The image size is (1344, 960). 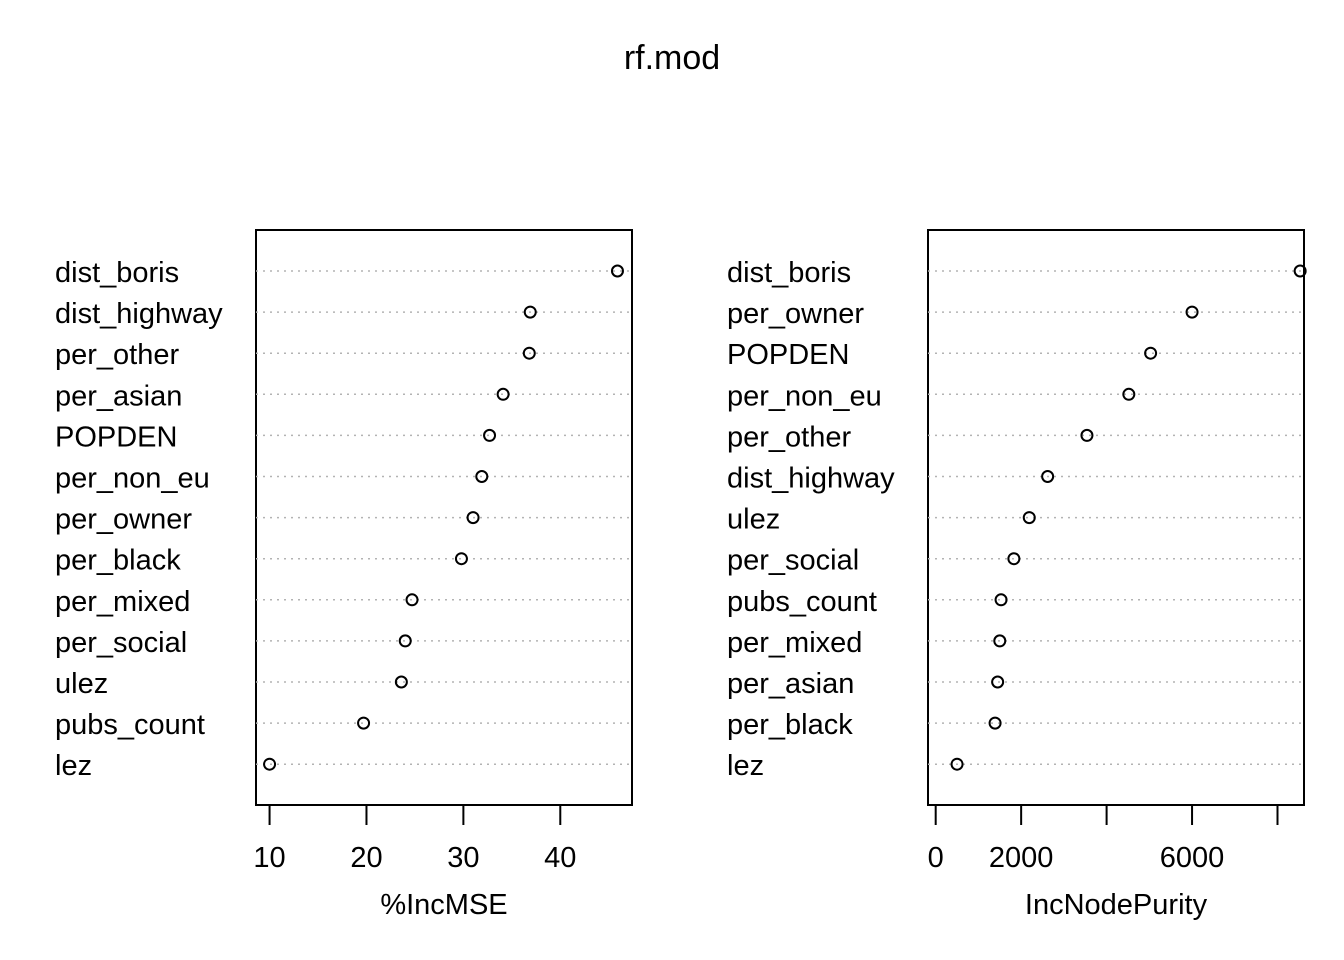 What do you see at coordinates (1116, 905) in the screenshot?
I see `x-axis-title: IncNodePurity` at bounding box center [1116, 905].